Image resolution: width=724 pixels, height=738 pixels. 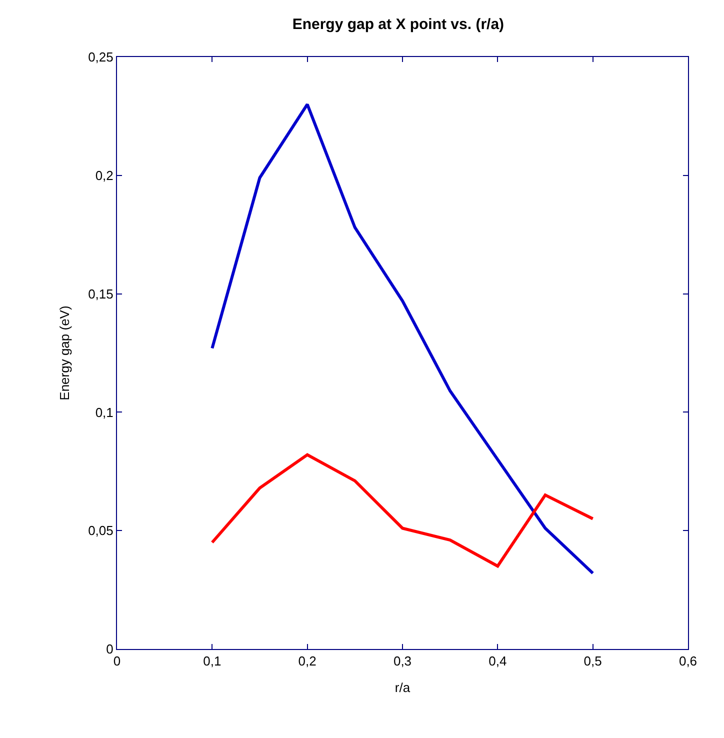 What do you see at coordinates (402, 688) in the screenshot?
I see `x-axis-title: r/a` at bounding box center [402, 688].